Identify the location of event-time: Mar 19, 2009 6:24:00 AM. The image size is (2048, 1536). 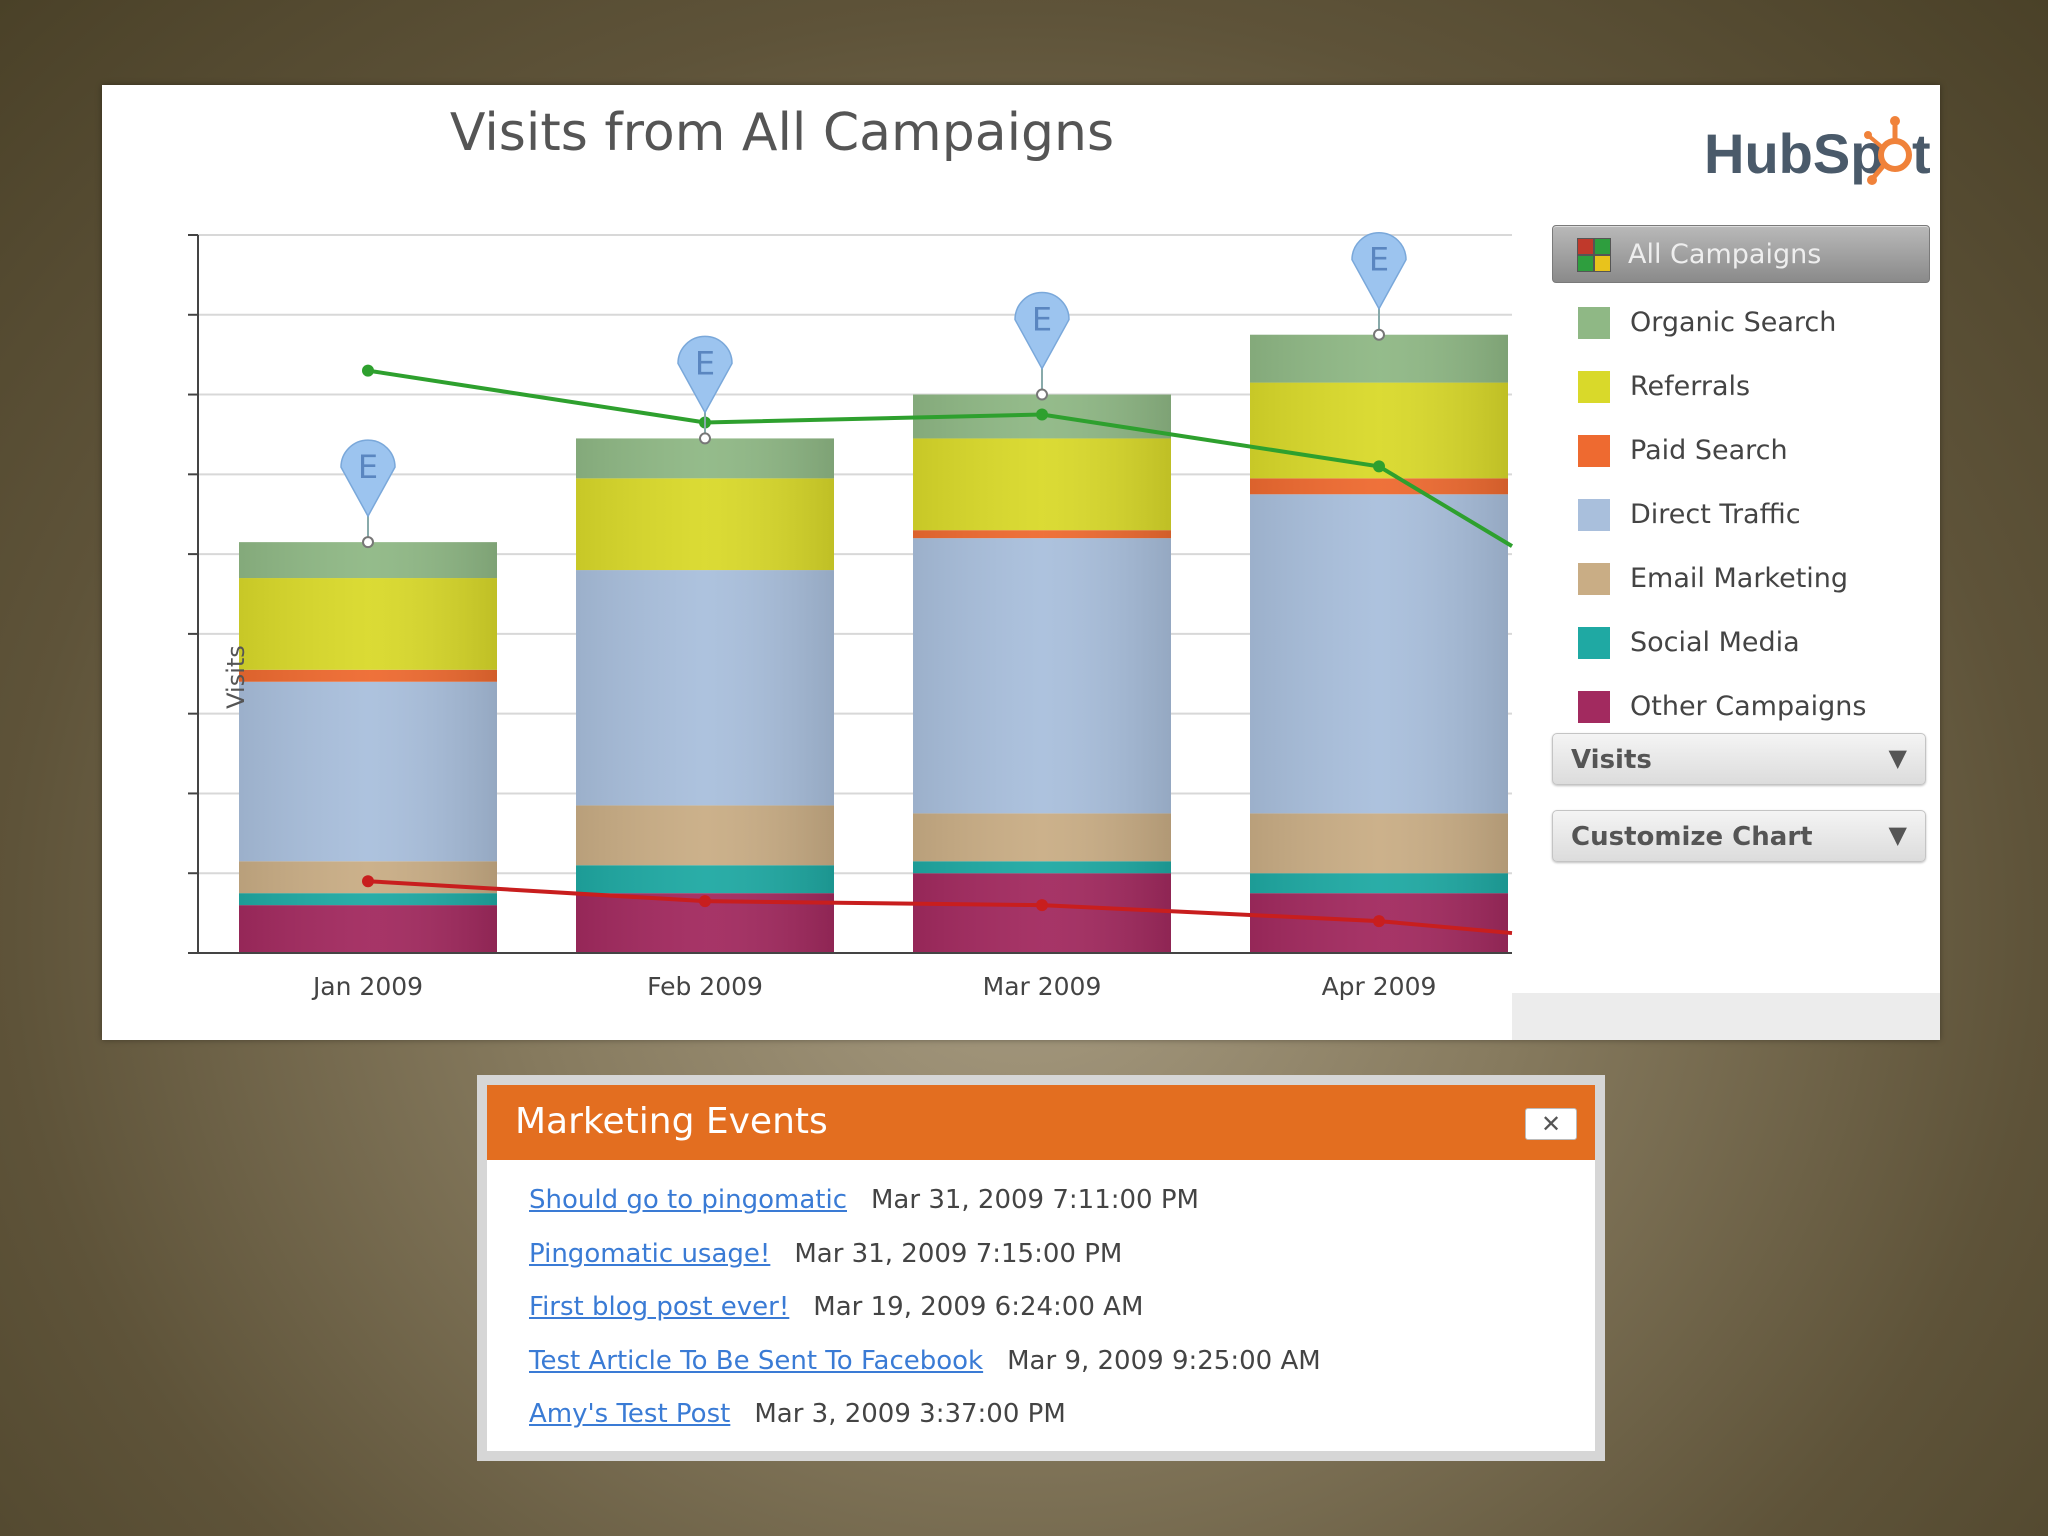
(978, 1307).